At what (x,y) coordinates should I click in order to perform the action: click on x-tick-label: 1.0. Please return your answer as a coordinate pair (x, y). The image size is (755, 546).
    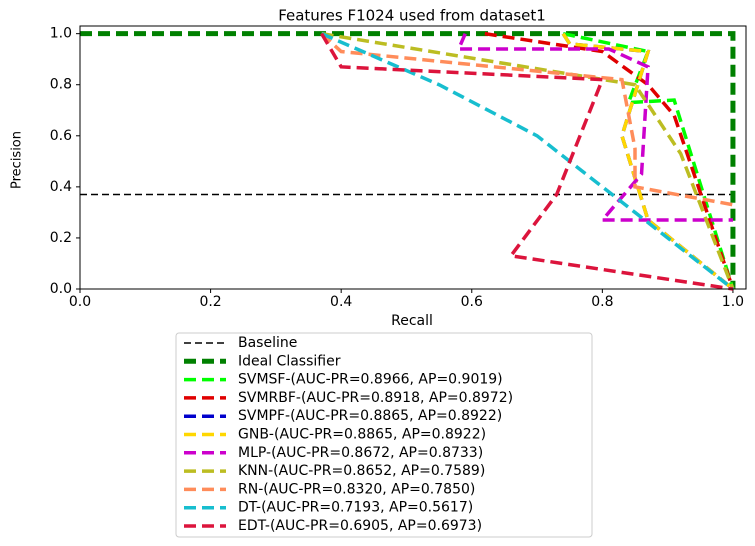
    Looking at the image, I should click on (733, 302).